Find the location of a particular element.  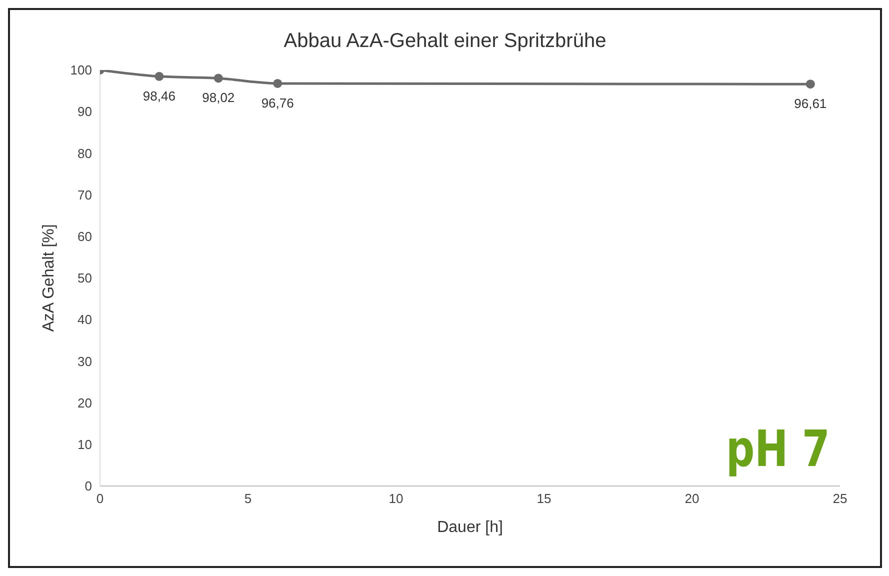

data-label: 98,46 is located at coordinates (159, 96).